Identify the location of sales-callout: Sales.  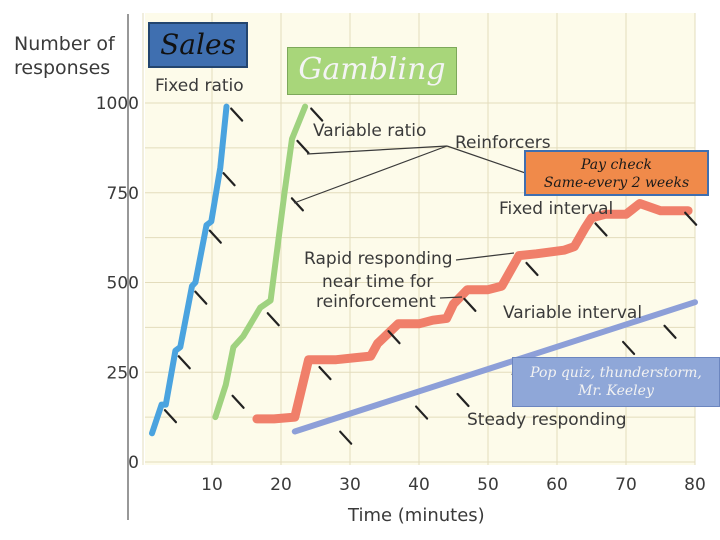
(198, 45).